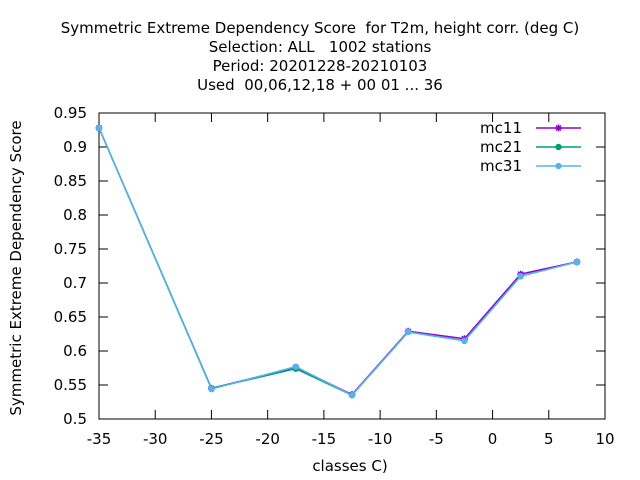 The width and height of the screenshot is (640, 480). I want to click on x-tick-label: -30, so click(155, 439).